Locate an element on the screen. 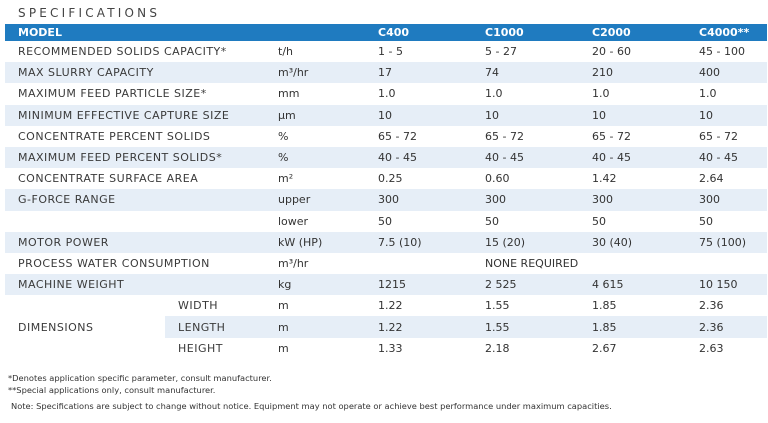 The width and height of the screenshot is (768, 423). row-value: 15 (20) is located at coordinates (525, 242).